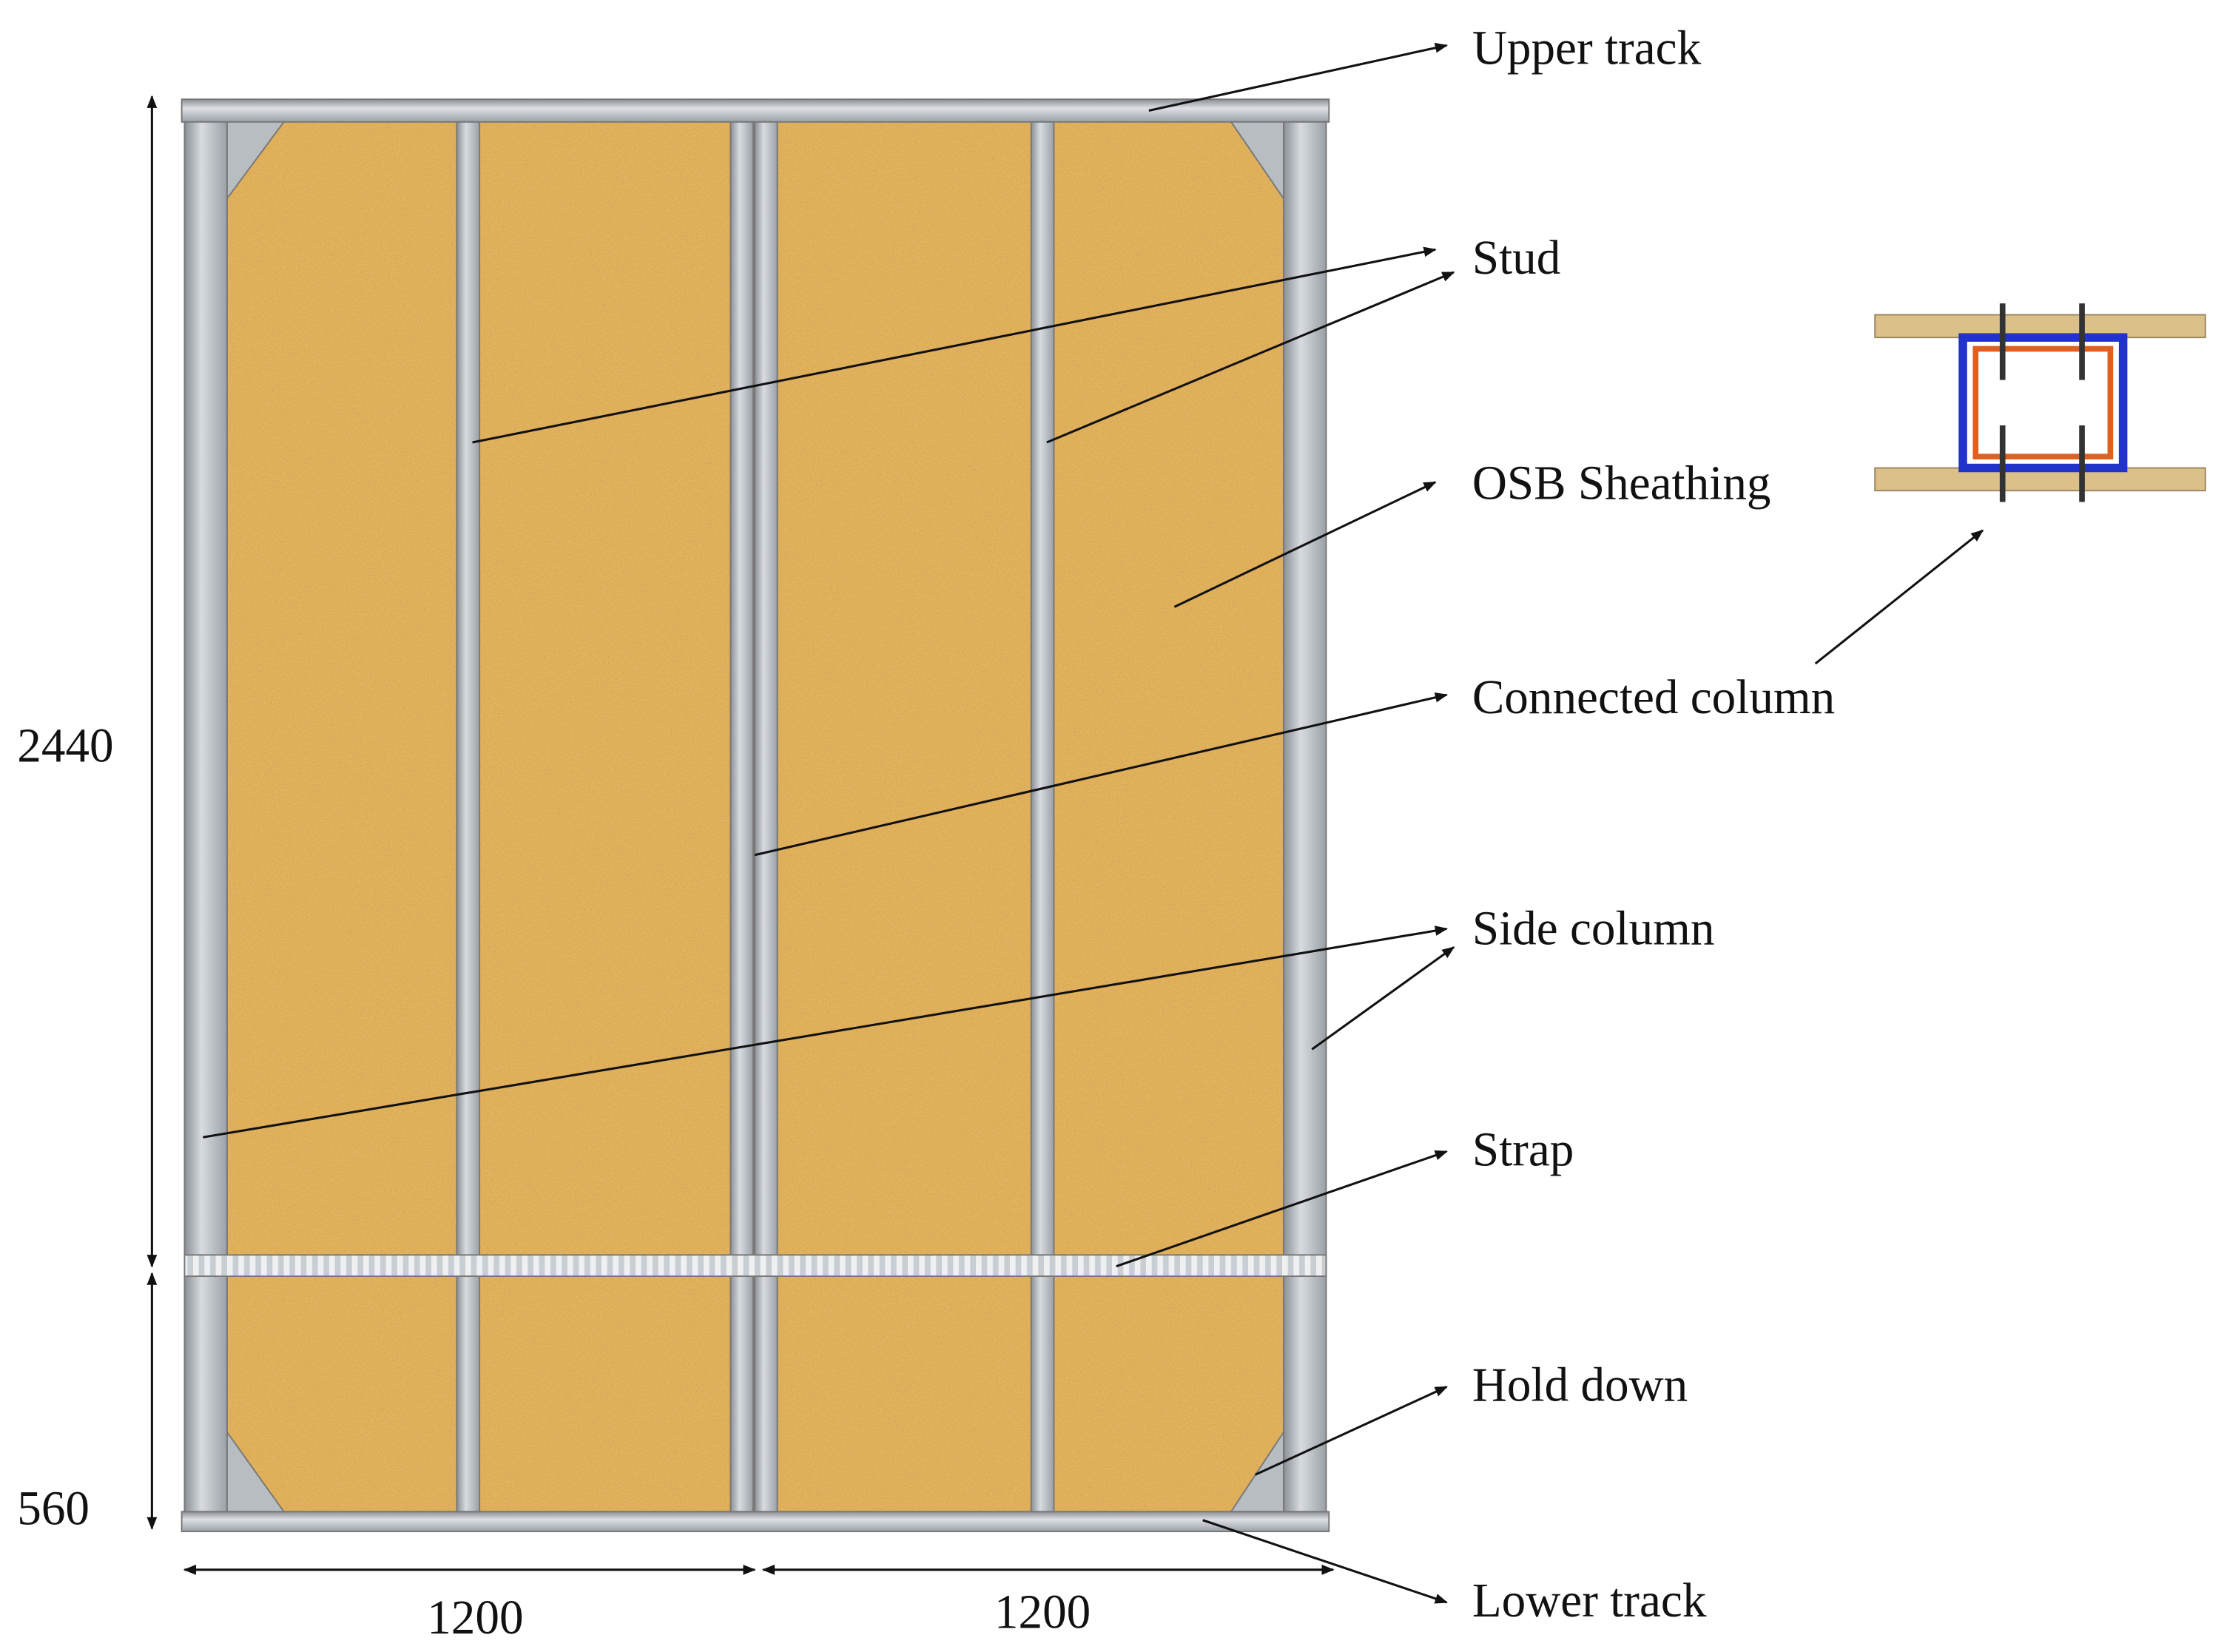  I want to click on cross-section, so click(2040, 402).